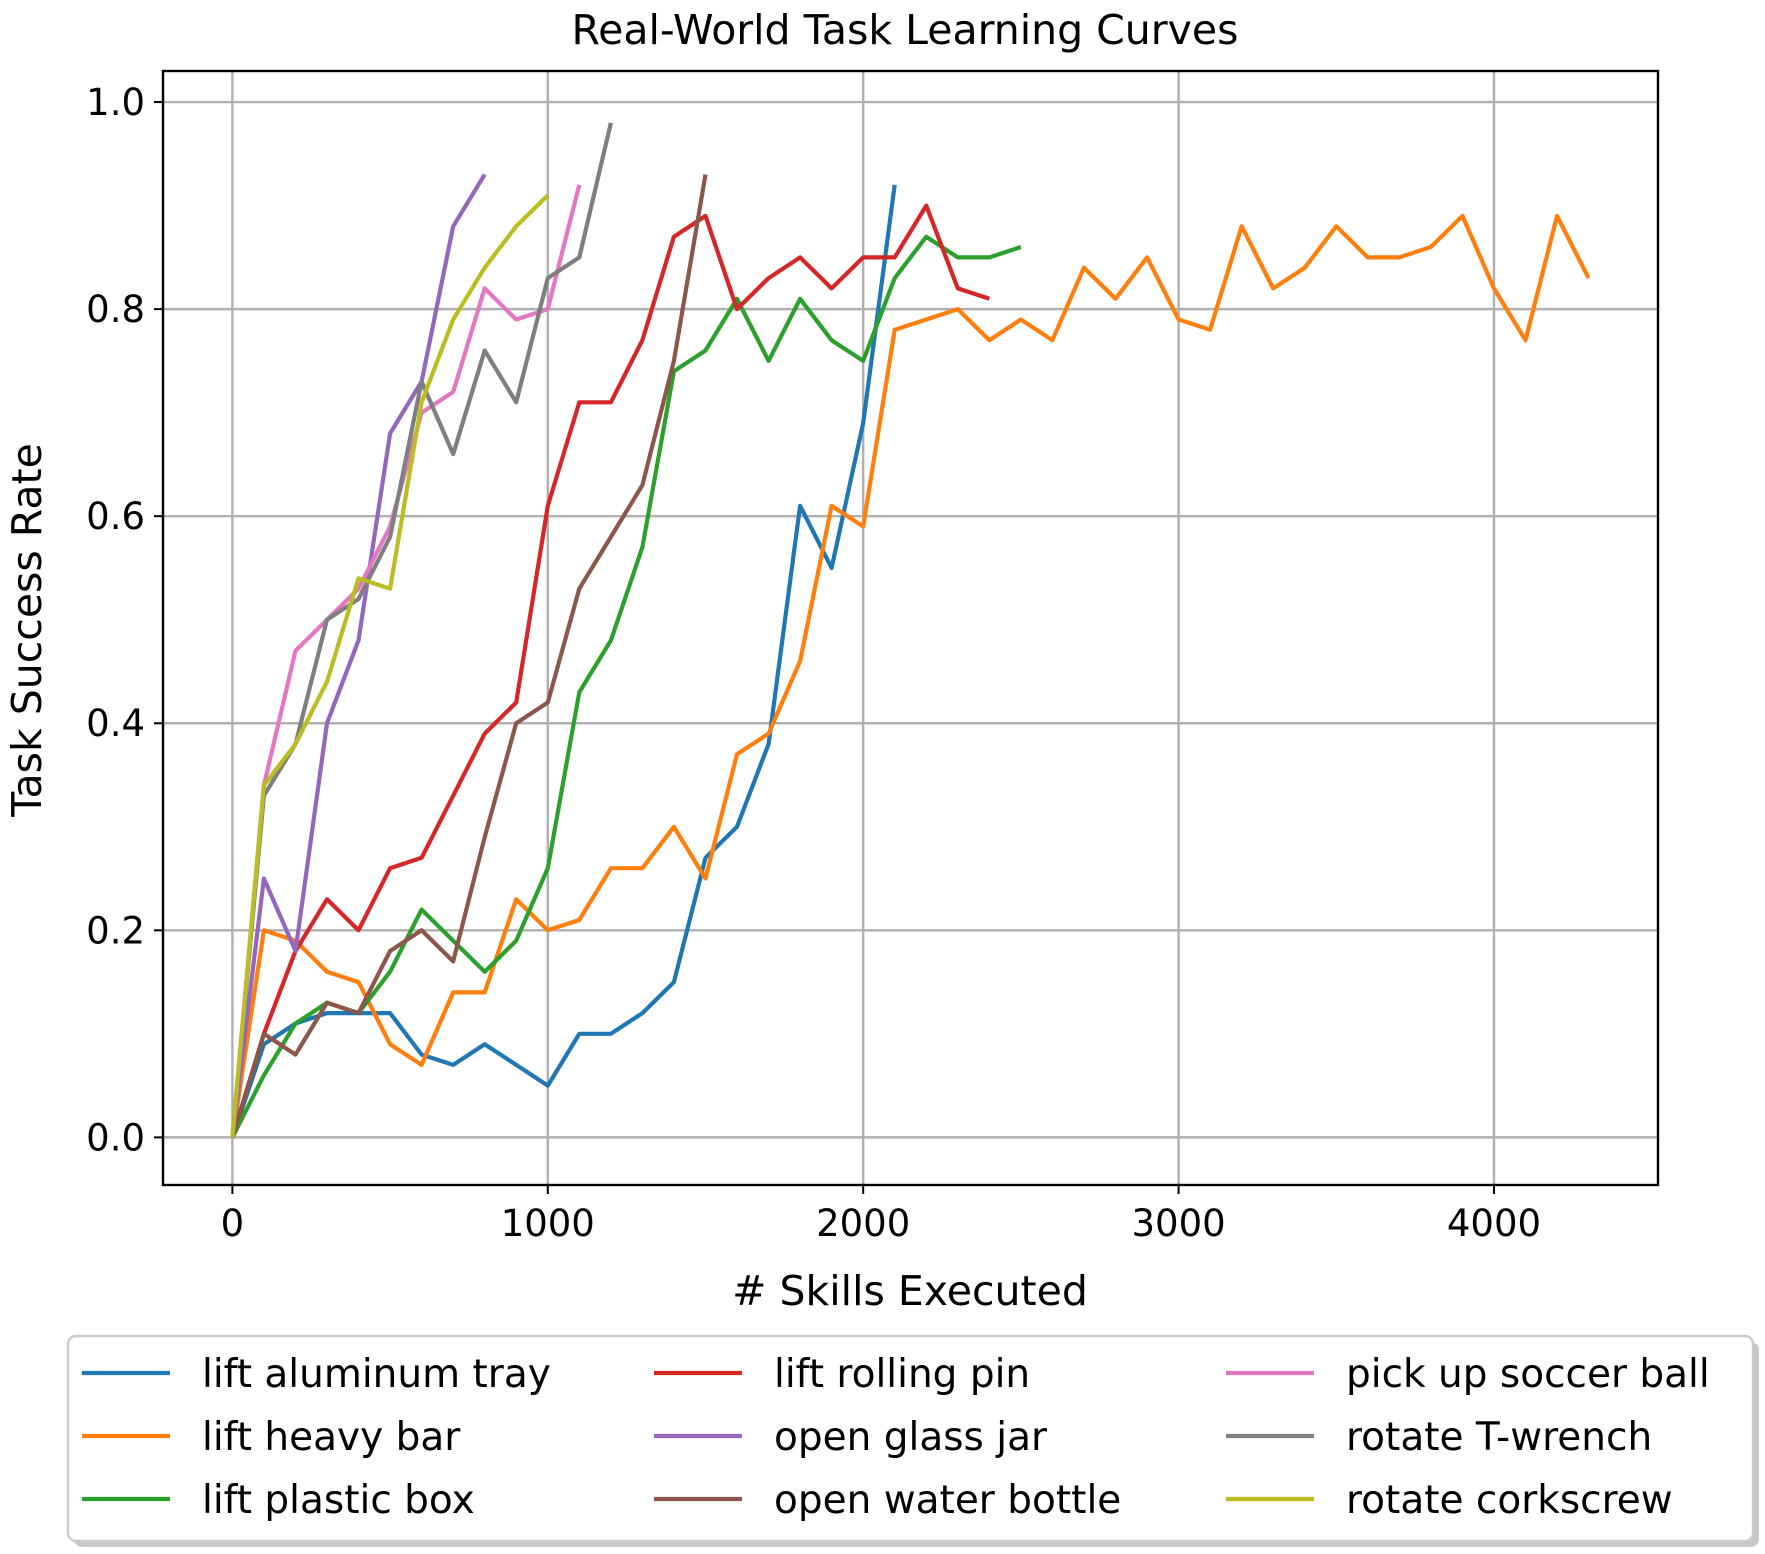 This screenshot has height=1554, width=1765. Describe the element at coordinates (1179, 1223) in the screenshot. I see `x-tick-label: 3000` at that location.